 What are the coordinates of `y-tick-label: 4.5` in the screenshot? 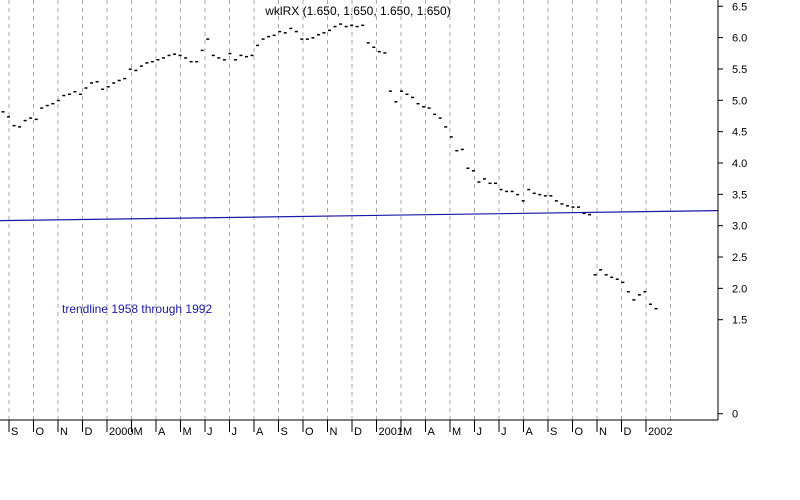 It's located at (739, 133).